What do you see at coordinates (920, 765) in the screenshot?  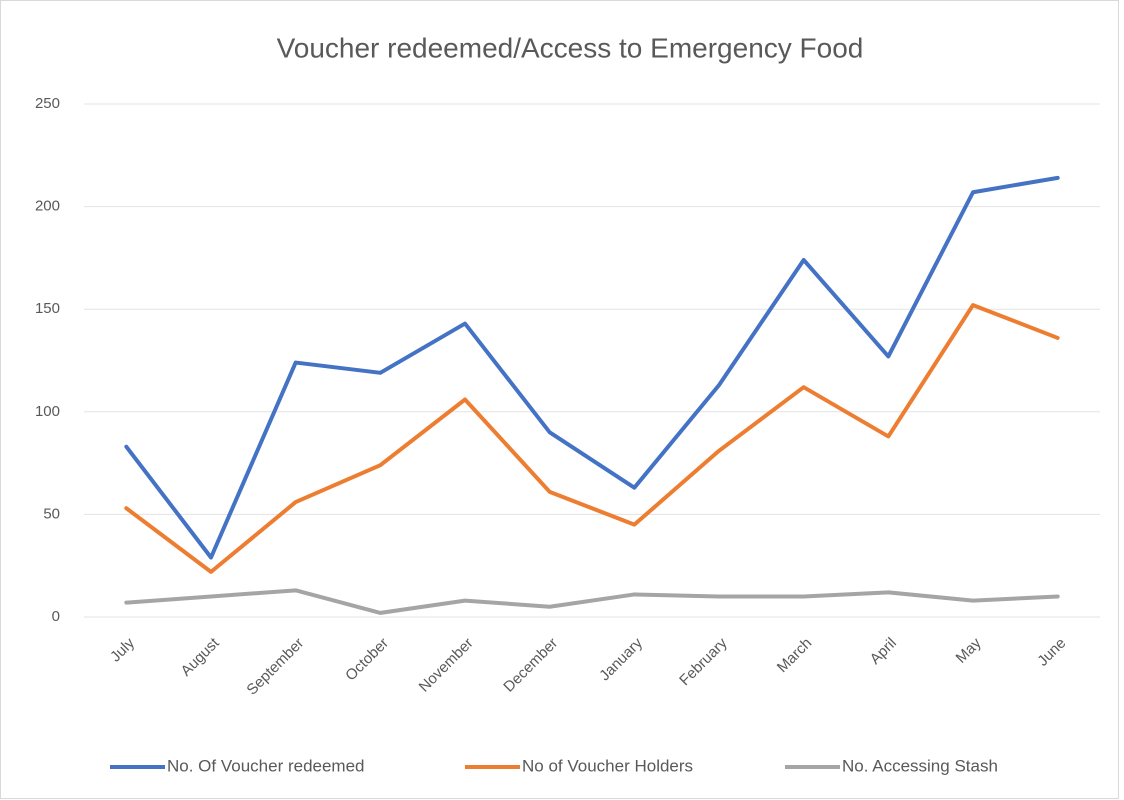 I see `legend-label: No. Accessing Stash` at bounding box center [920, 765].